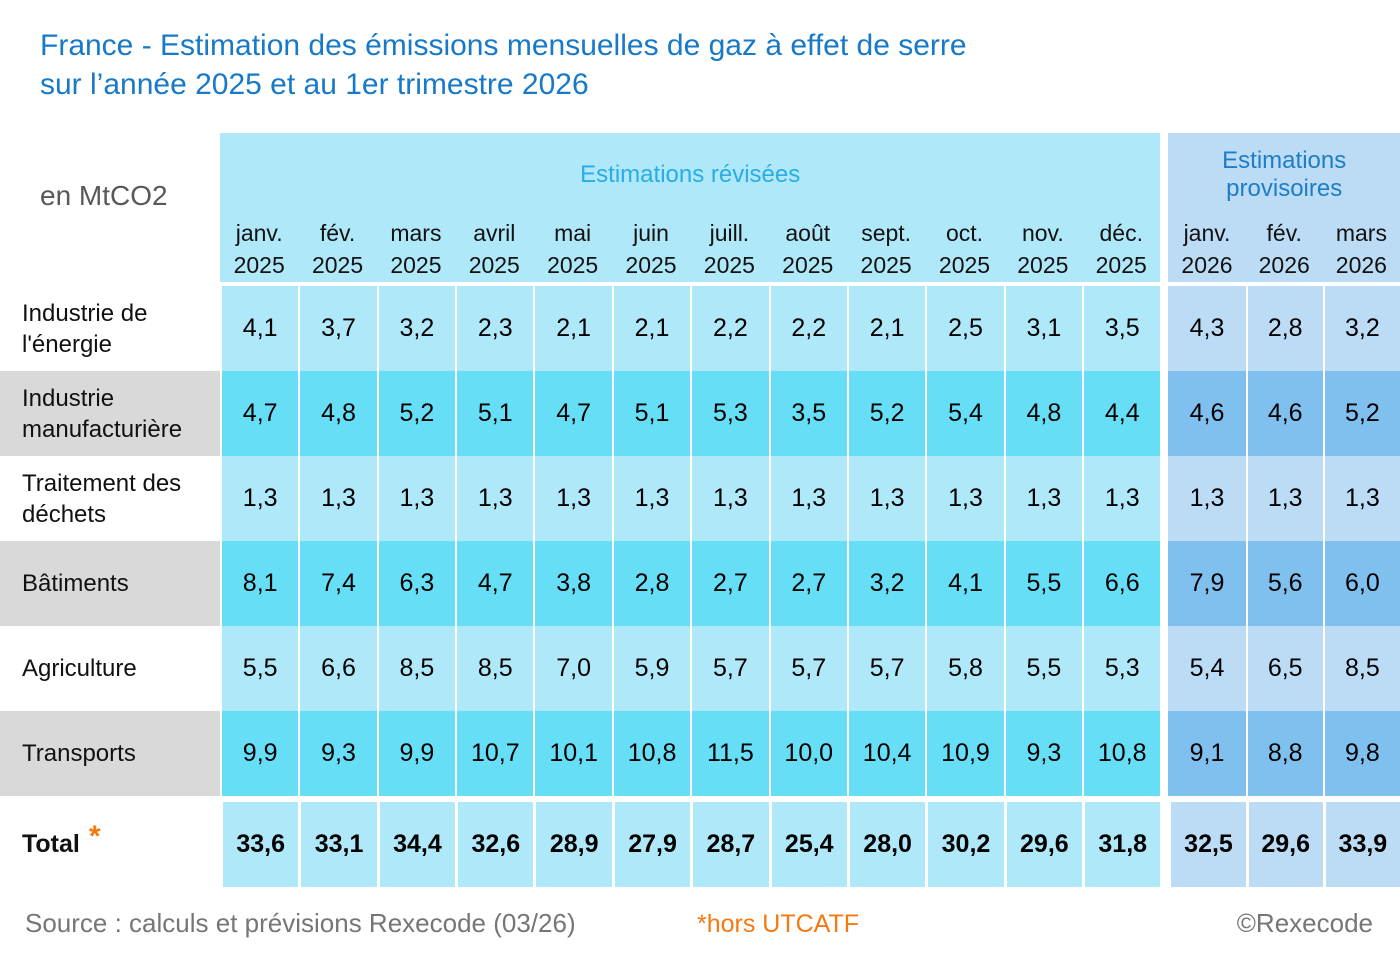  Describe the element at coordinates (416, 844) in the screenshot. I see `total-value-cell: 34,4` at that location.